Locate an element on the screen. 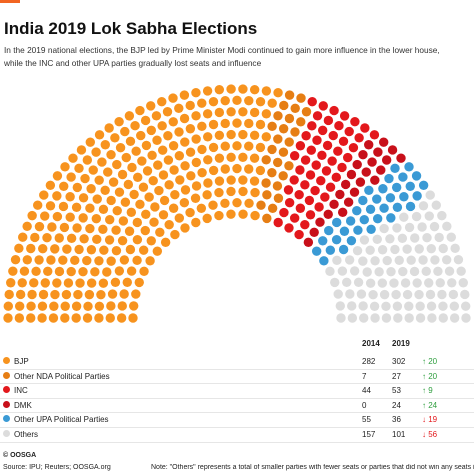  seats-2019: 36 is located at coordinates (396, 420).